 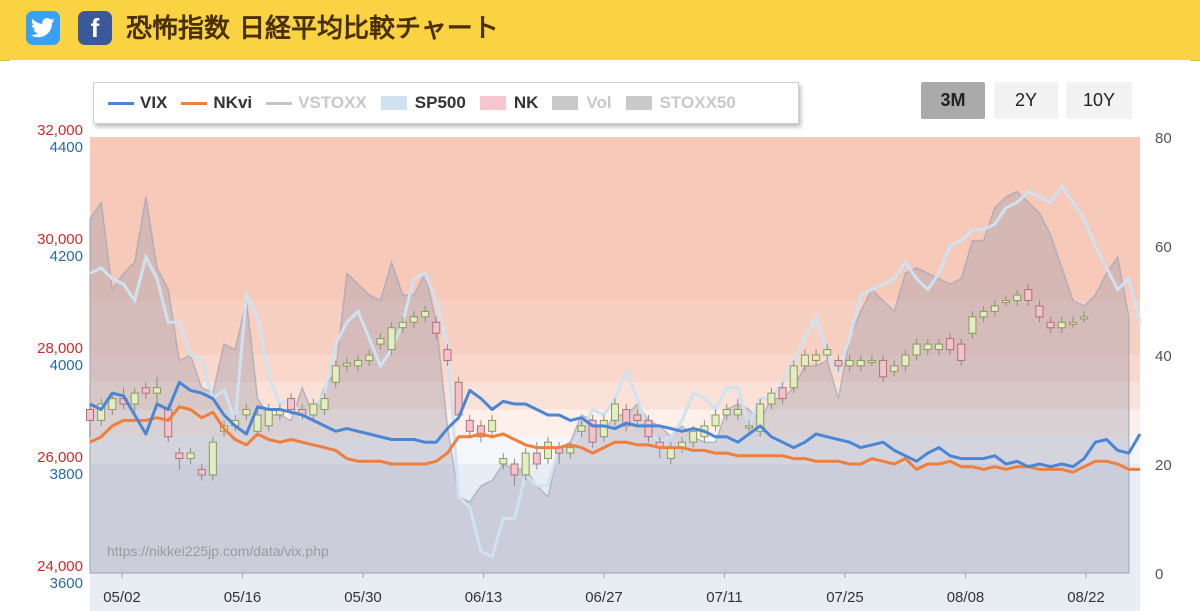 What do you see at coordinates (312, 29) in the screenshot?
I see `page-title: 恐怖指数 日経平均比較チャート` at bounding box center [312, 29].